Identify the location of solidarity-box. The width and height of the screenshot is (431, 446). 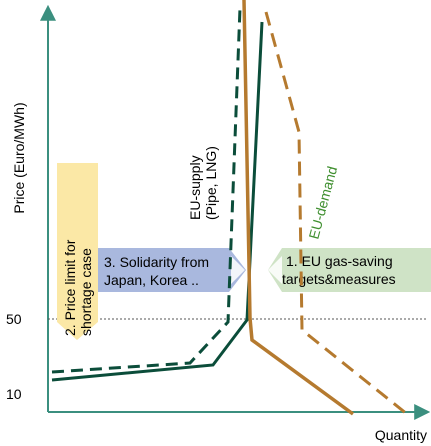
(172, 270).